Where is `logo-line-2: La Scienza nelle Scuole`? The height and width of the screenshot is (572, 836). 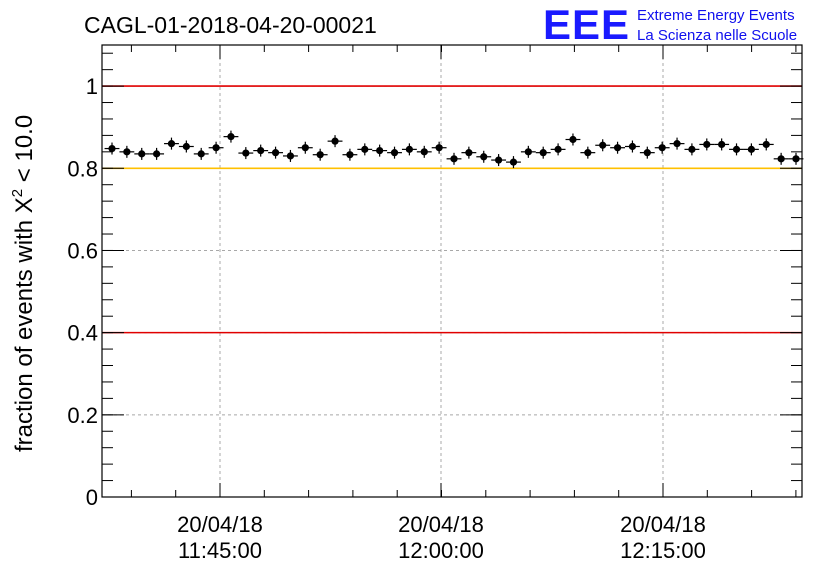
logo-line-2: La Scienza nelle Scuole is located at coordinates (717, 35).